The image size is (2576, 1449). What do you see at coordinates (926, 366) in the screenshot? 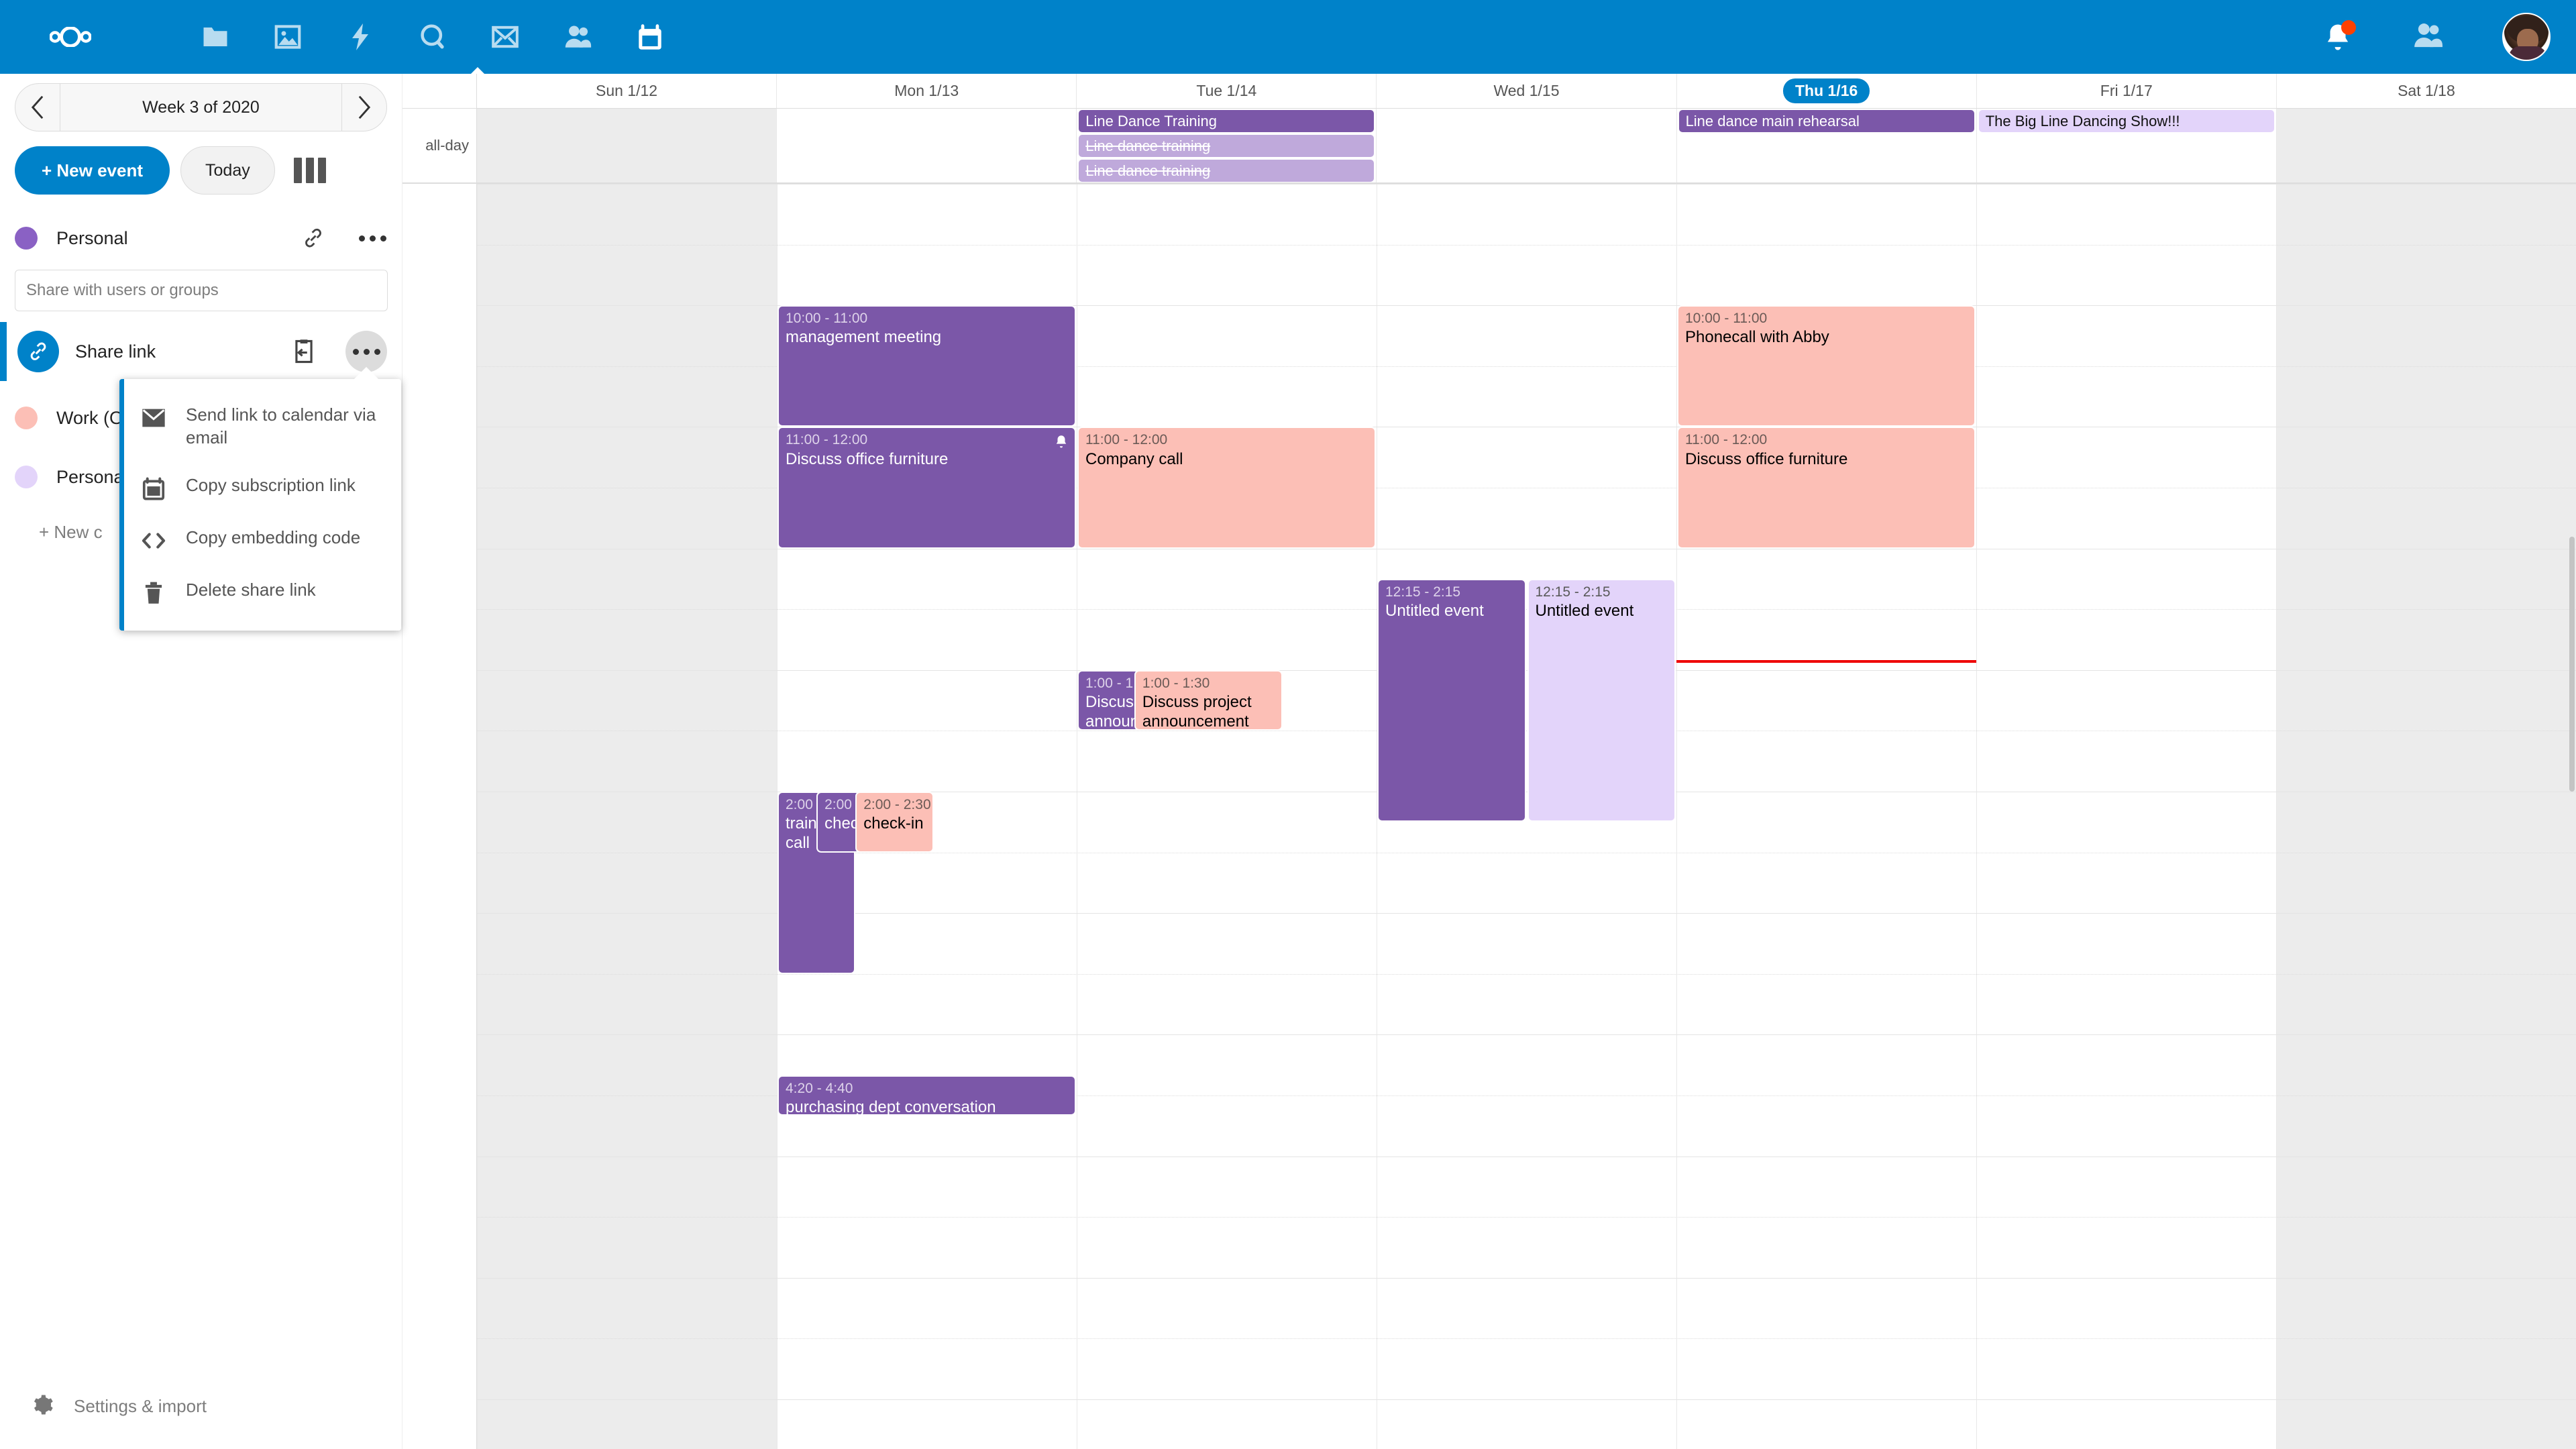
I see `calendar-event: 10:00 - 11:00 management meeting` at bounding box center [926, 366].